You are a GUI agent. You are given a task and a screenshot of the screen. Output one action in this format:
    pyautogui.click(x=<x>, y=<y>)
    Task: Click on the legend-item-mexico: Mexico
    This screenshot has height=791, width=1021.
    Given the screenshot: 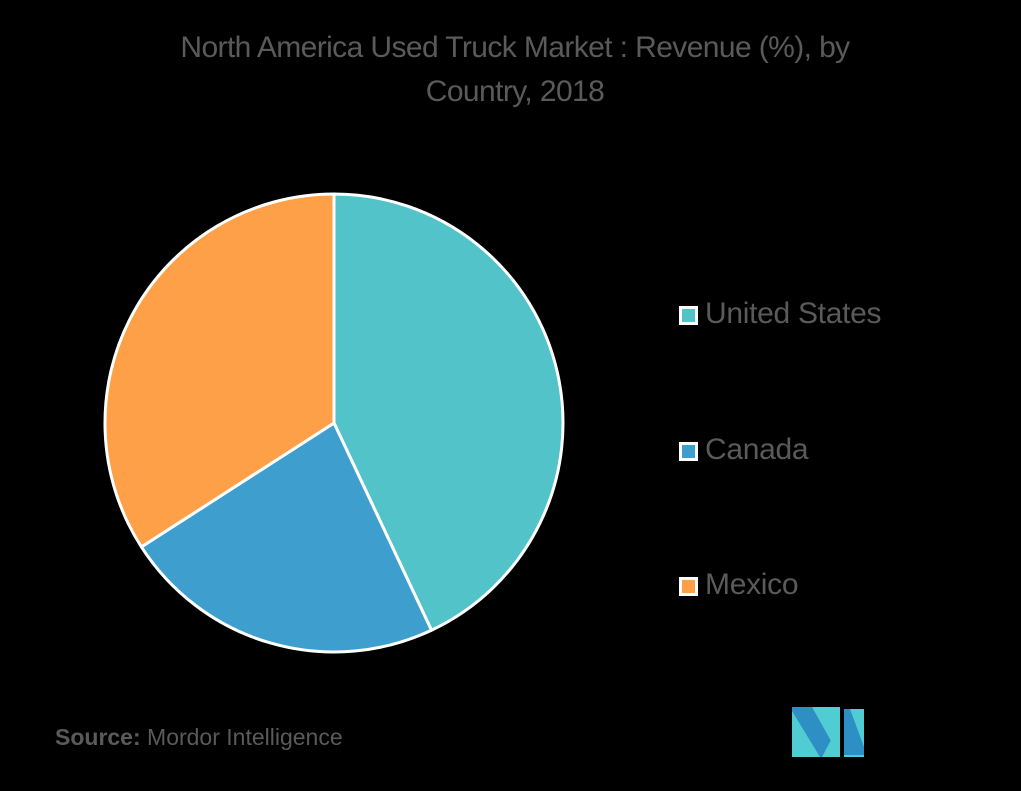 What is the action you would take?
    pyautogui.click(x=739, y=585)
    